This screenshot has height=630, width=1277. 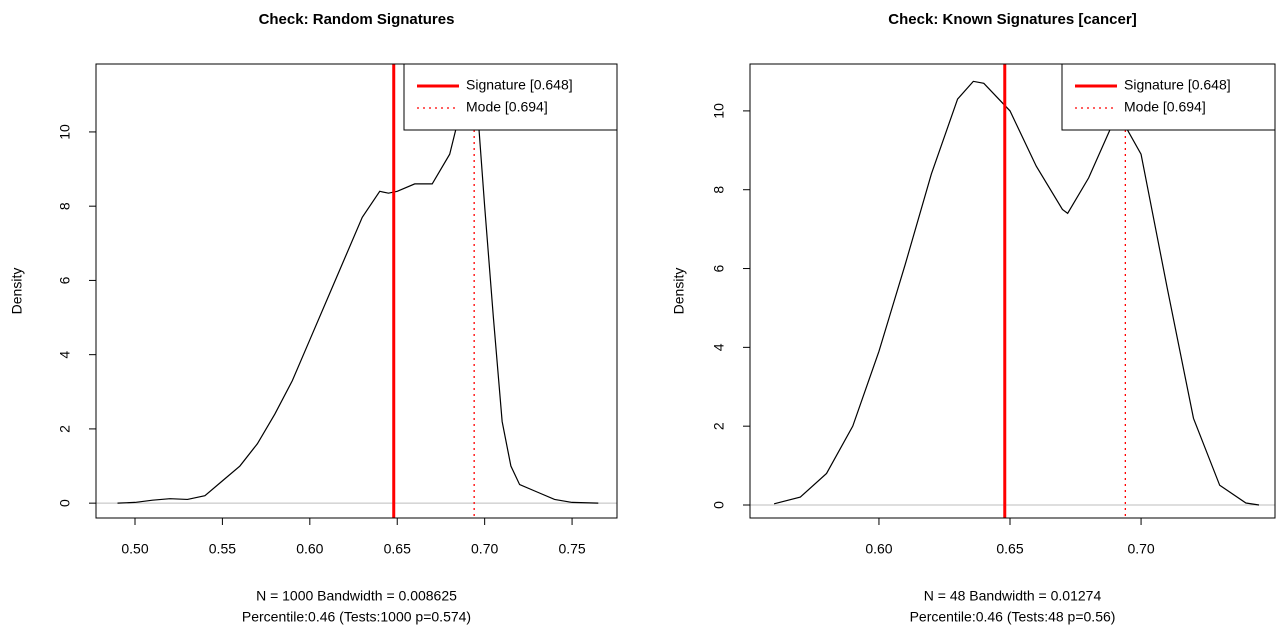 I want to click on x-tick-label: 0.55, so click(x=222, y=549).